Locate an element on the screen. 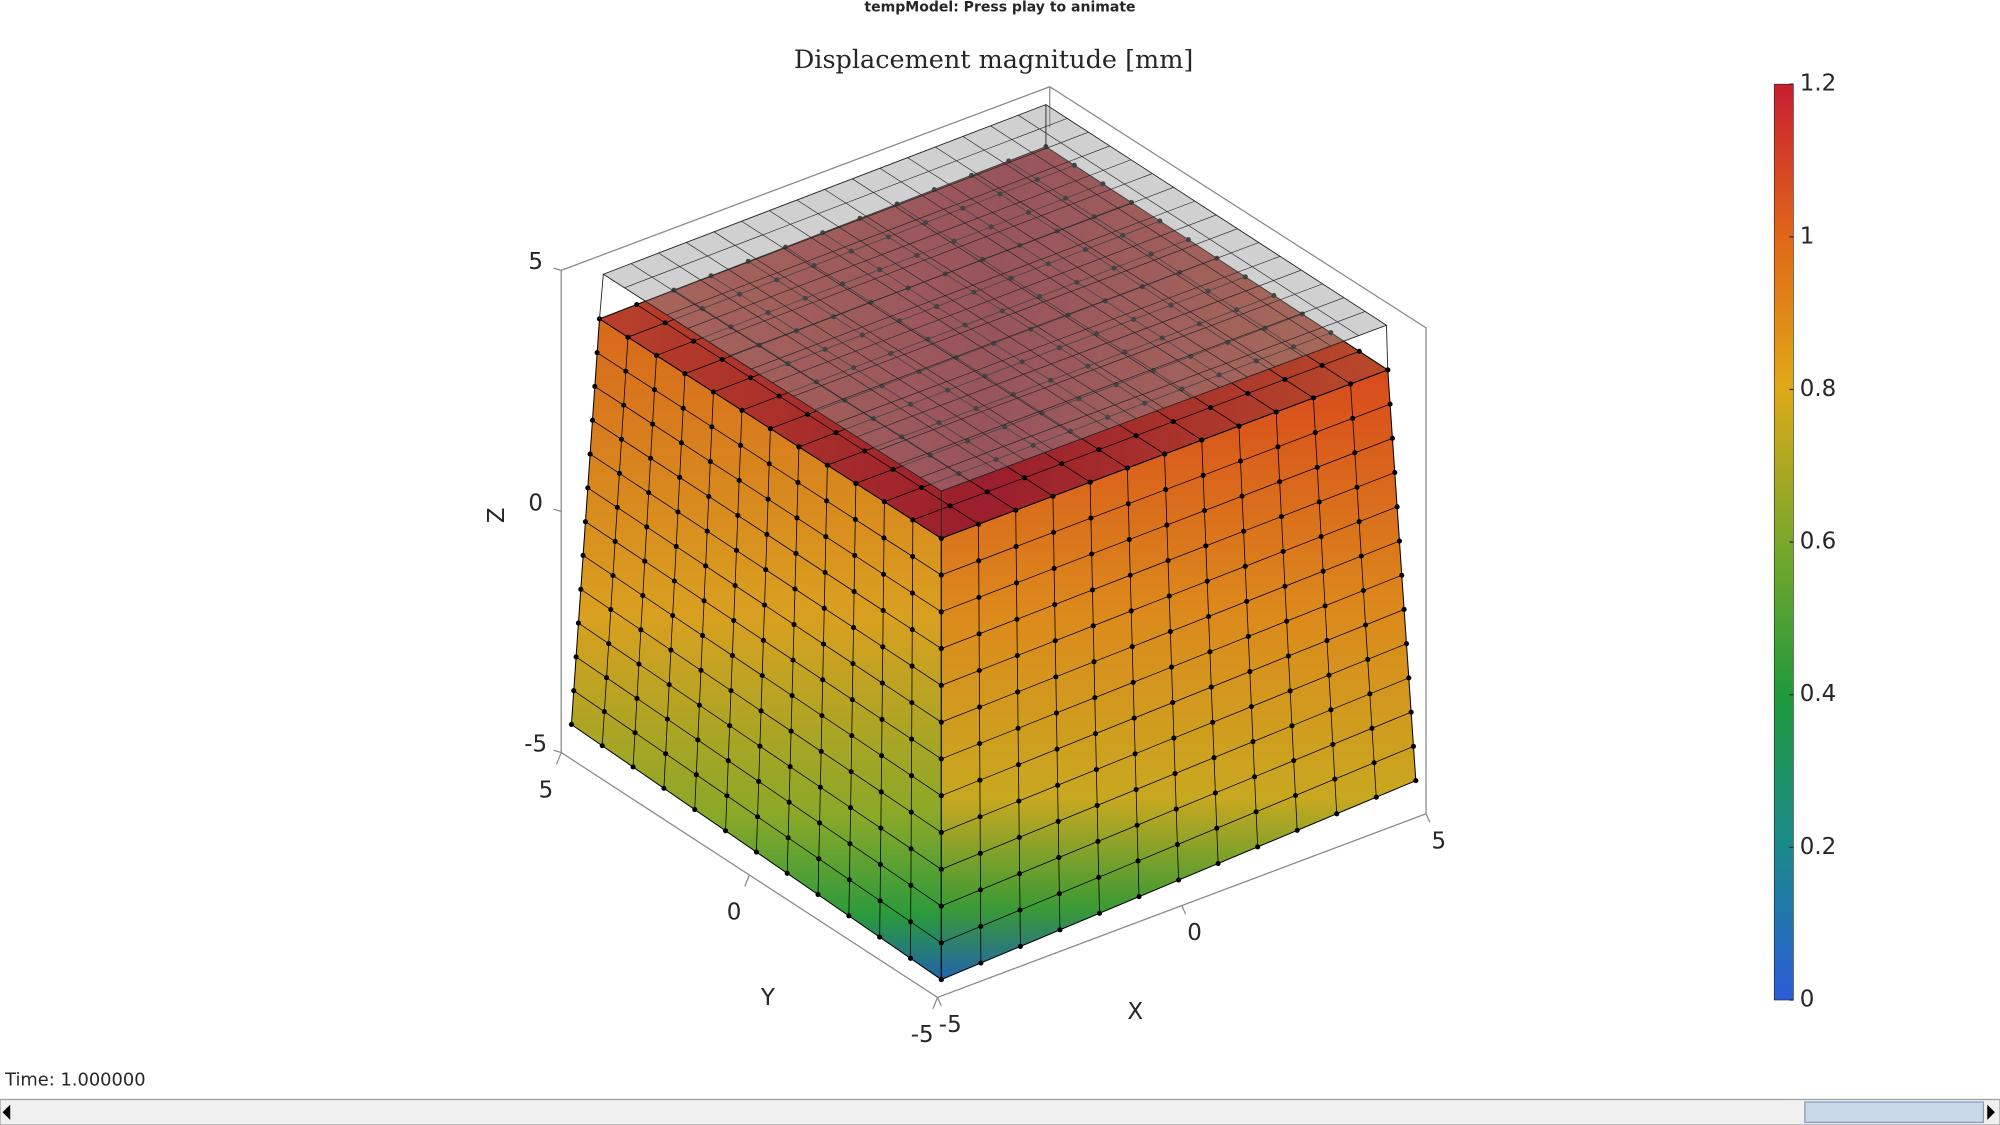 The image size is (2000, 1125). x-tick-label: -5 is located at coordinates (950, 1025).